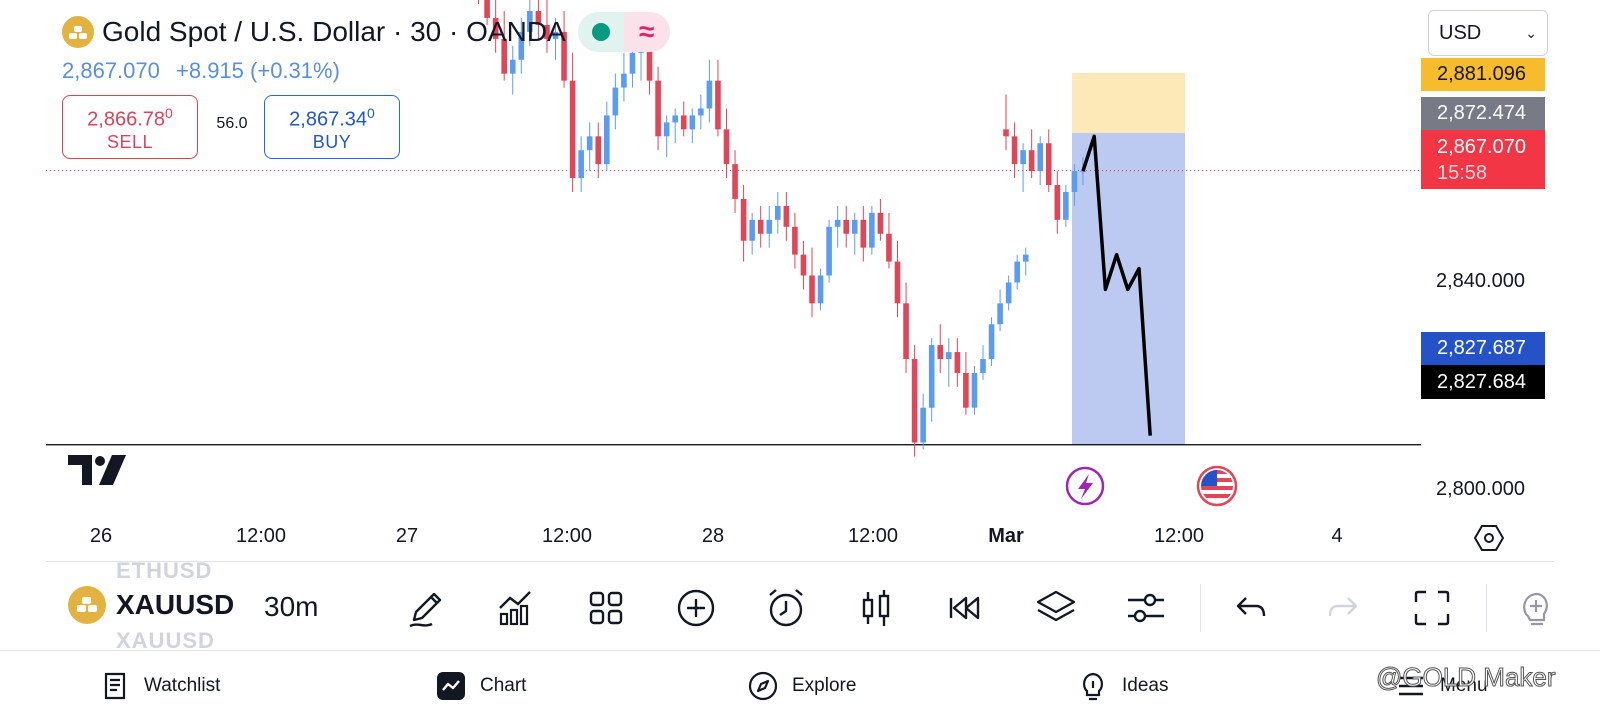 The width and height of the screenshot is (1600, 720). What do you see at coordinates (1006, 536) in the screenshot?
I see `time-axis-label: Mar` at bounding box center [1006, 536].